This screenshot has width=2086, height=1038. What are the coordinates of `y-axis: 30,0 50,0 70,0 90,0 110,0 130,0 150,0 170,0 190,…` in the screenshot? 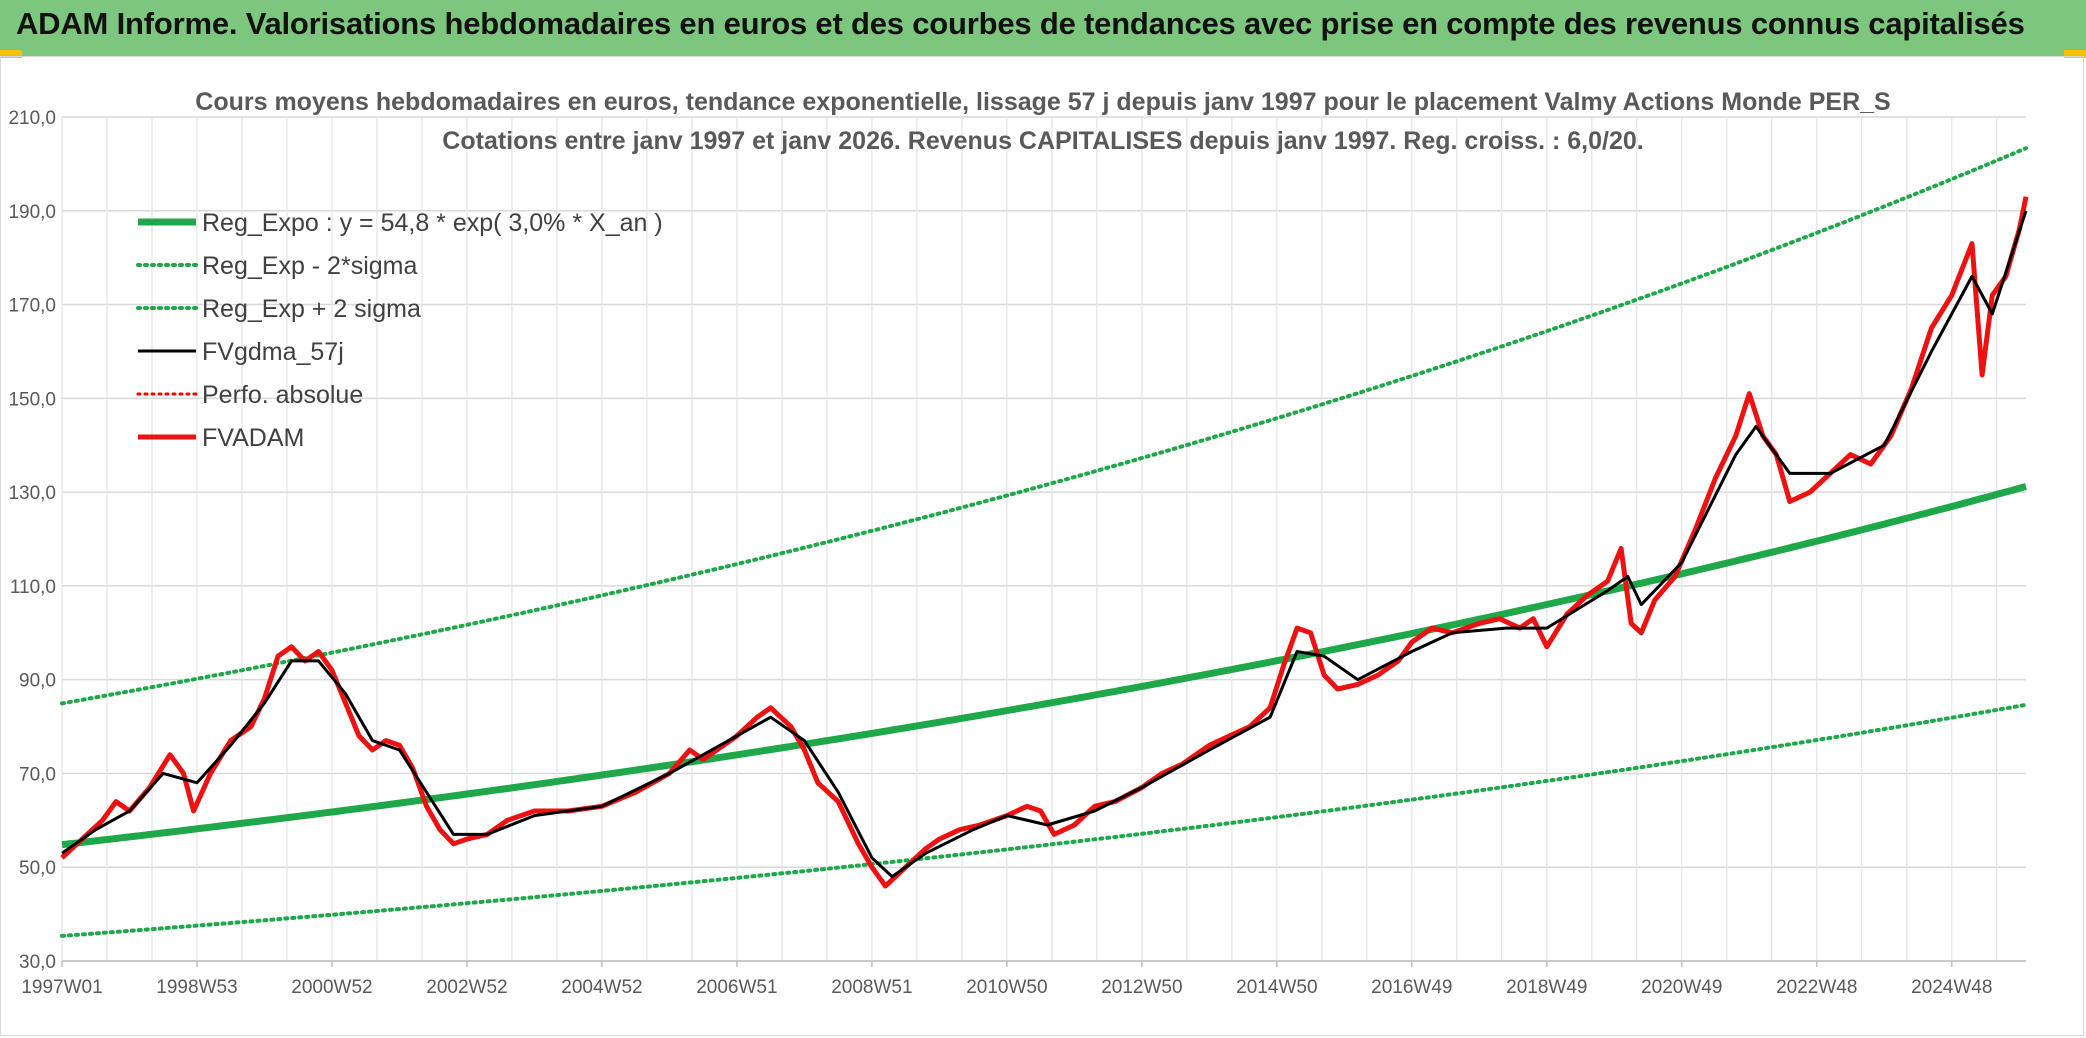 It's located at (32, 540).